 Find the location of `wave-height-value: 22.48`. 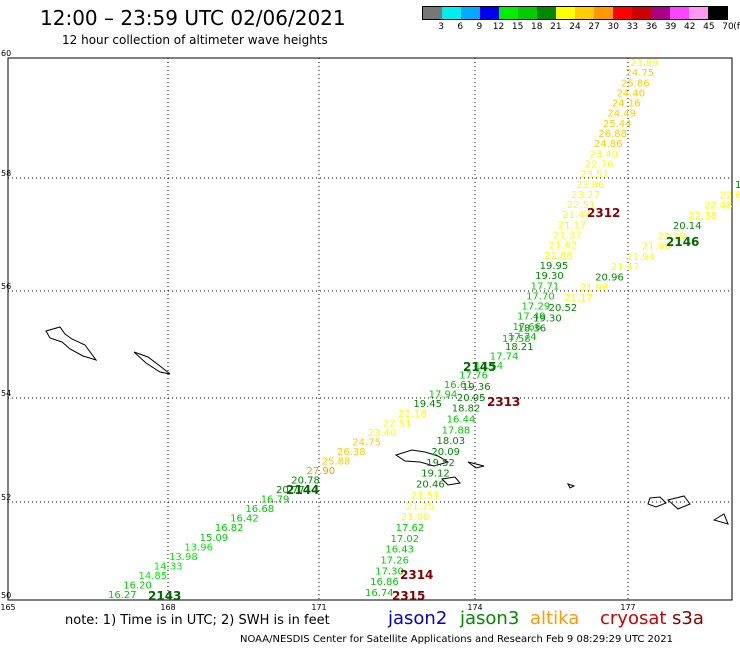

wave-height-value: 22.48 is located at coordinates (718, 206).